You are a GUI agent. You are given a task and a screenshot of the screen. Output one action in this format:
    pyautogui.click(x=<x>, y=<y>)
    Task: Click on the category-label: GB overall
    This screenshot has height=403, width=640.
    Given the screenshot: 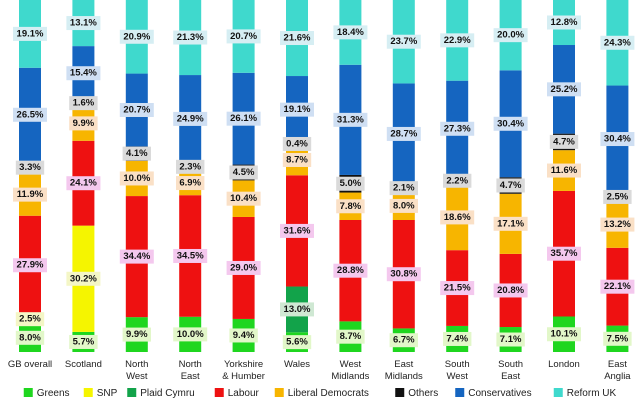 What is the action you would take?
    pyautogui.click(x=30, y=364)
    